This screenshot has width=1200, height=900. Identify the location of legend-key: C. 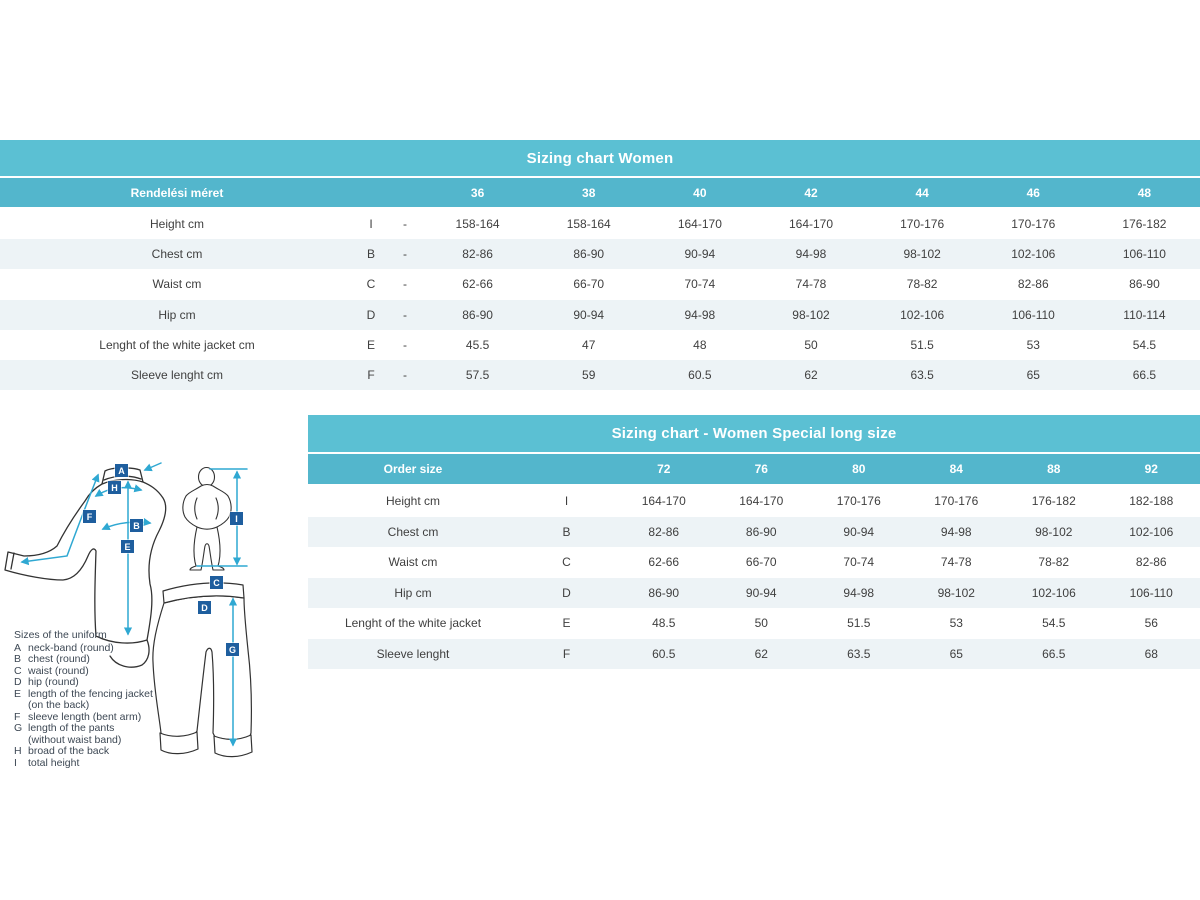
(18, 670).